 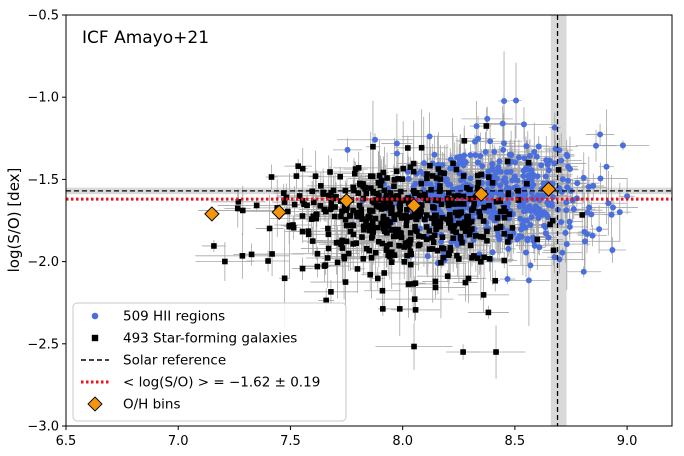 What do you see at coordinates (380, 201) in the screenshot?
I see `oh-bins` at bounding box center [380, 201].